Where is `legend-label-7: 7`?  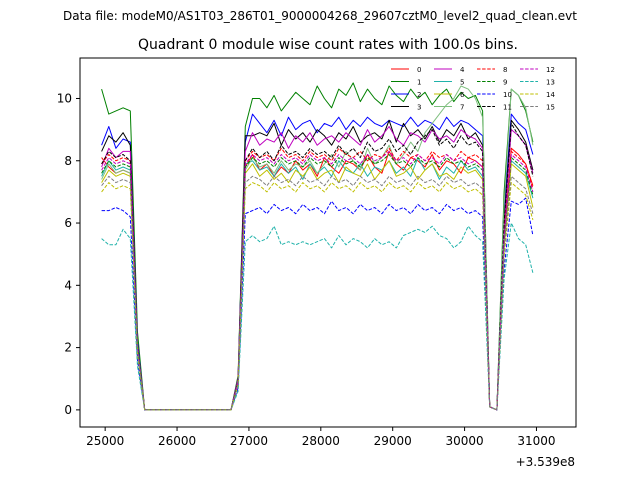 legend-label-7: 7 is located at coordinates (462, 108).